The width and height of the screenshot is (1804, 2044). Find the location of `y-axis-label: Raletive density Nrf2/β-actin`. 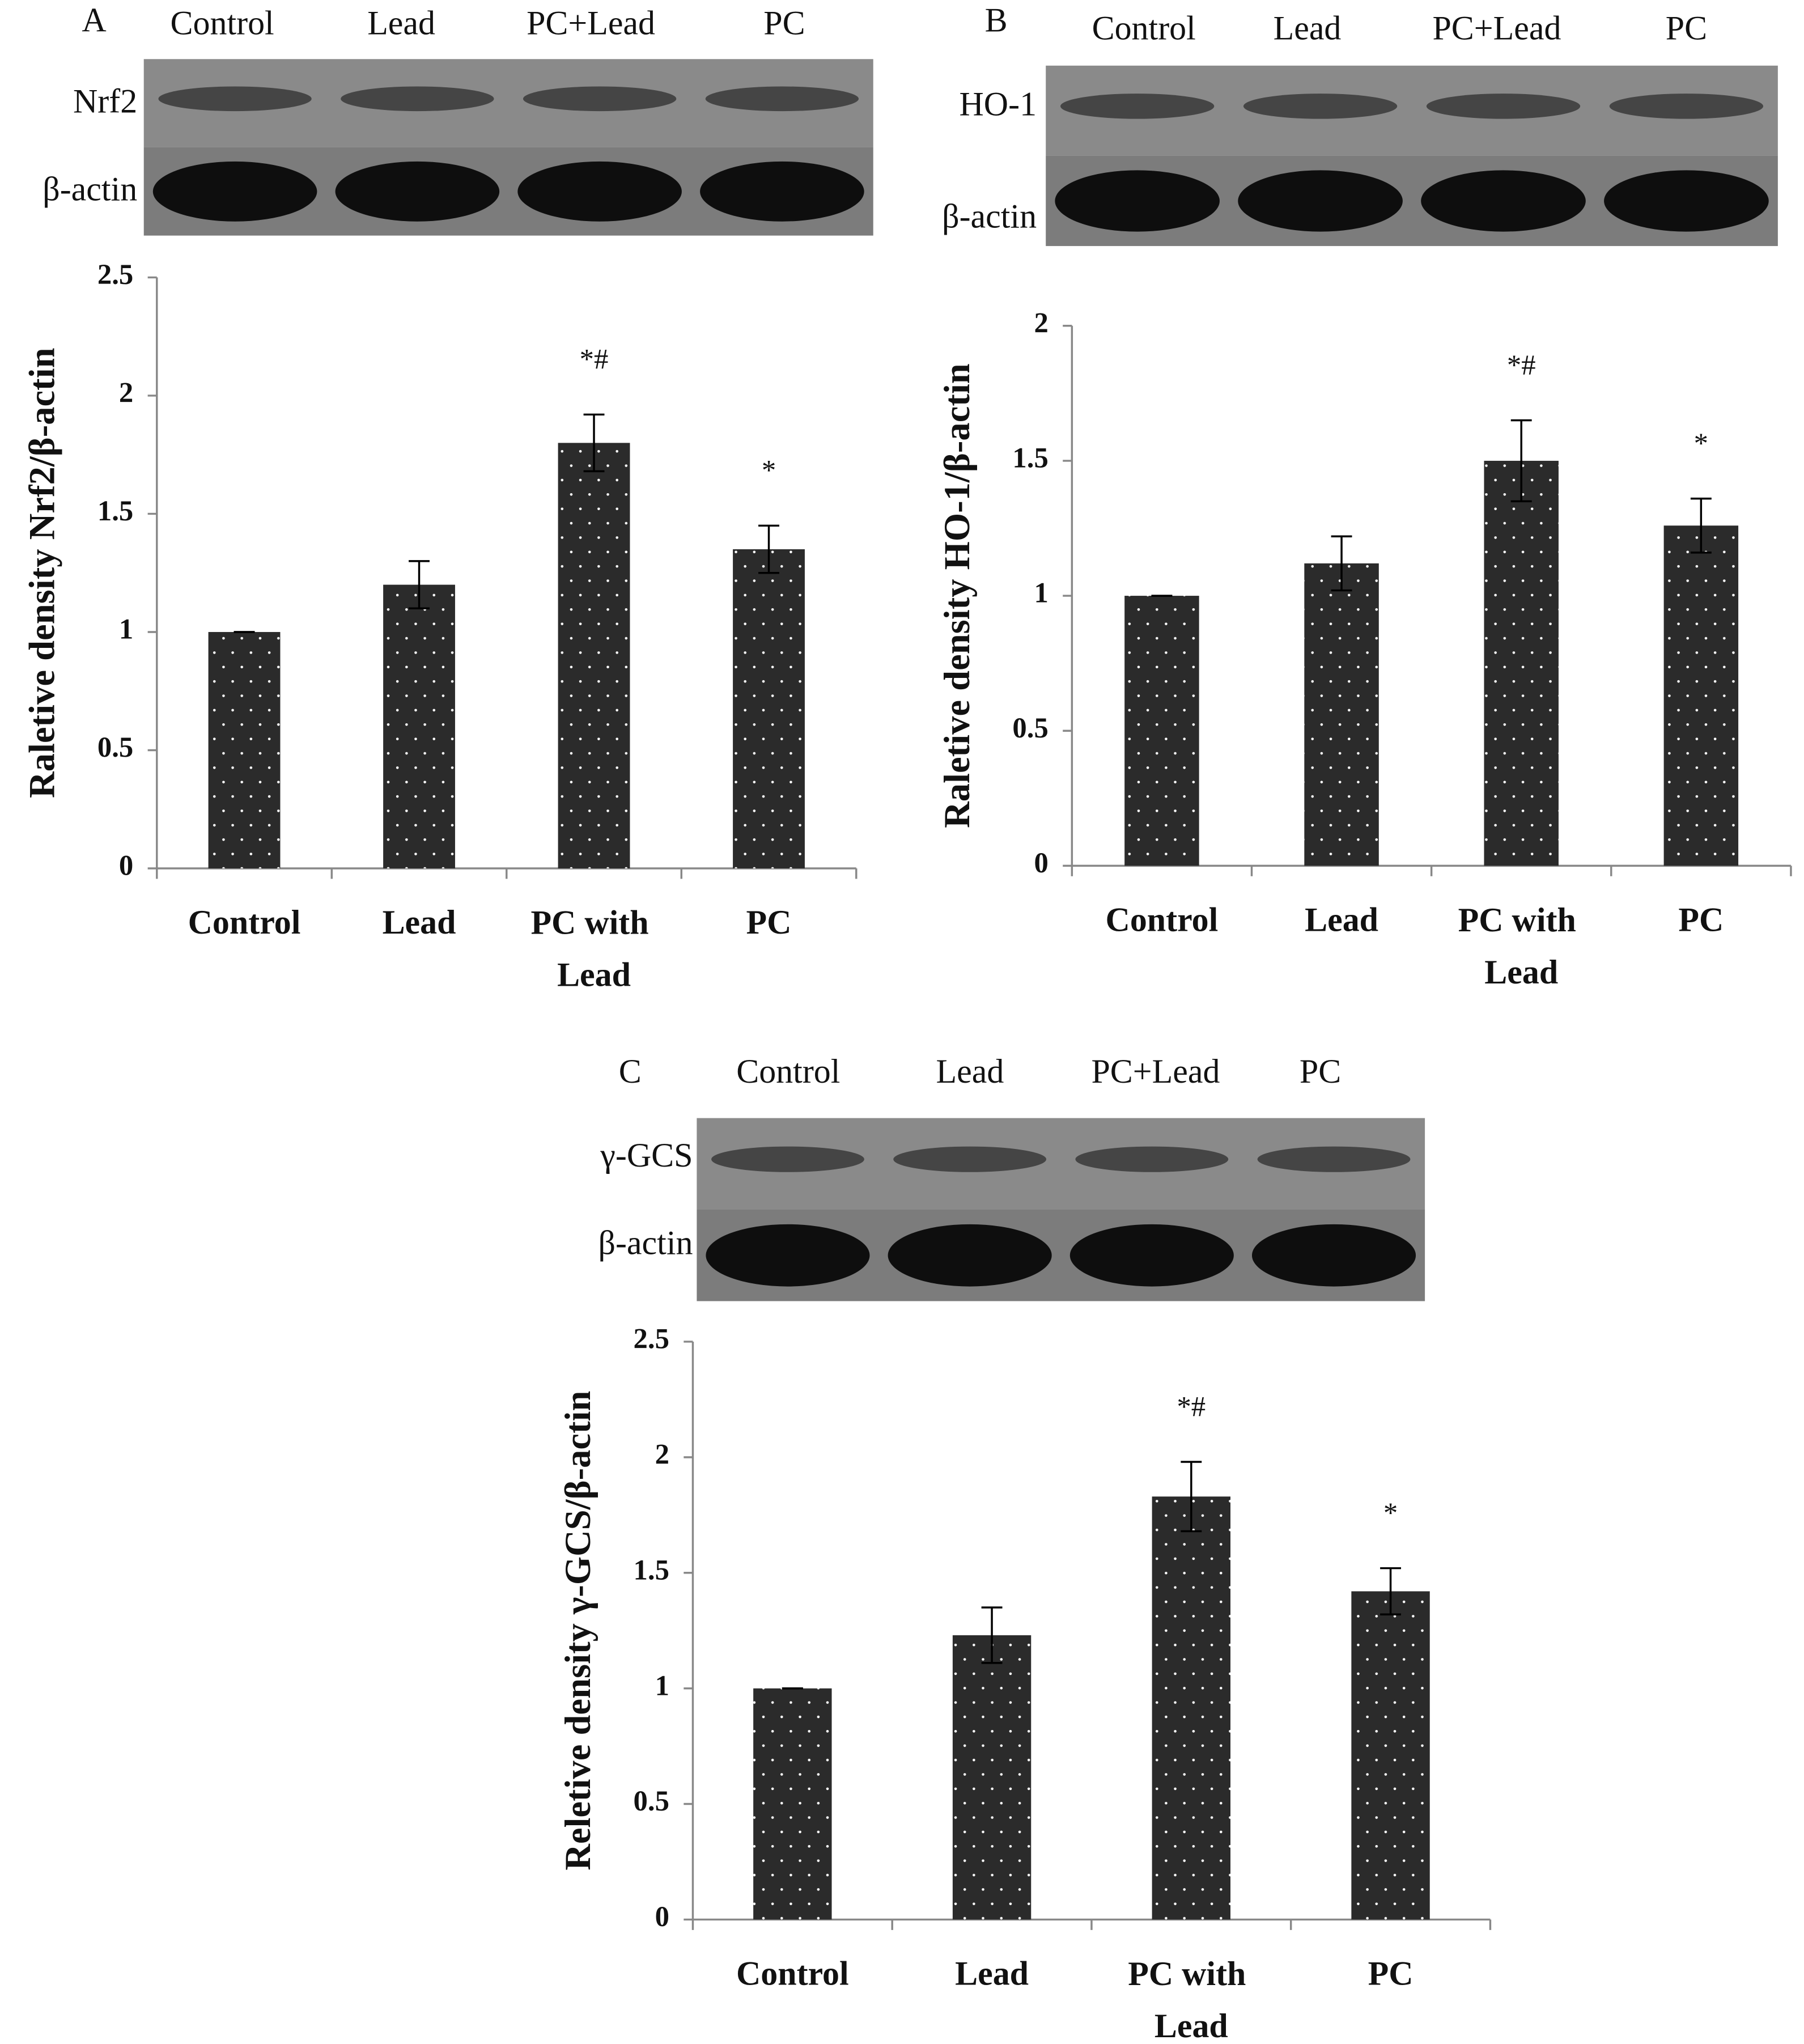

y-axis-label: Raletive density Nrf2/β-actin is located at coordinates (42, 573).